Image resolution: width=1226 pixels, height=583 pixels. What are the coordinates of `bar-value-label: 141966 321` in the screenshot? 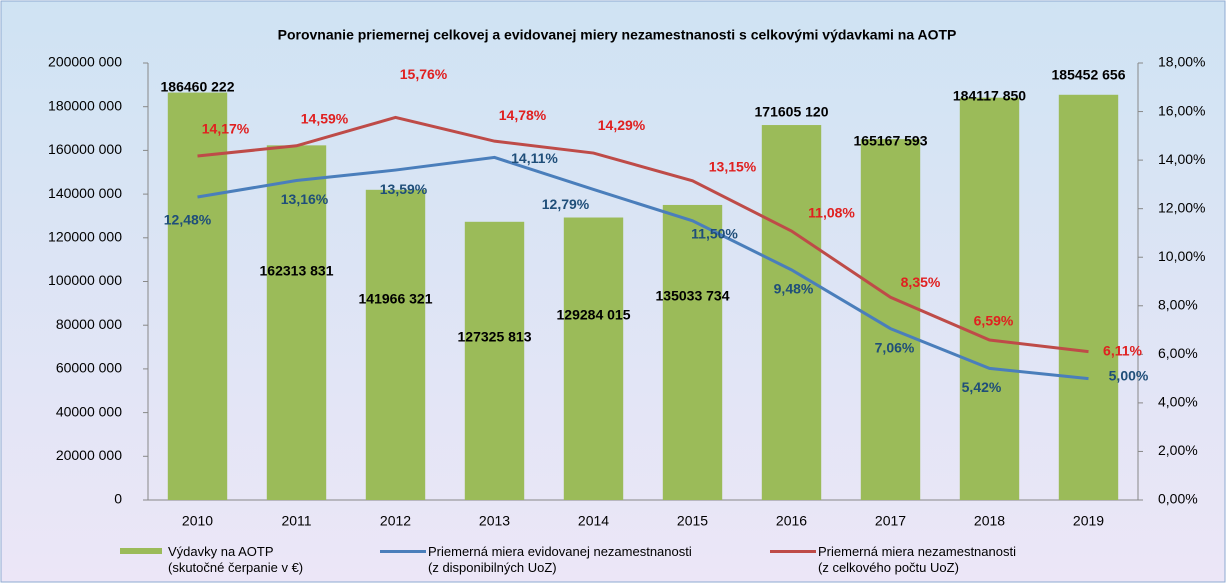 It's located at (396, 299).